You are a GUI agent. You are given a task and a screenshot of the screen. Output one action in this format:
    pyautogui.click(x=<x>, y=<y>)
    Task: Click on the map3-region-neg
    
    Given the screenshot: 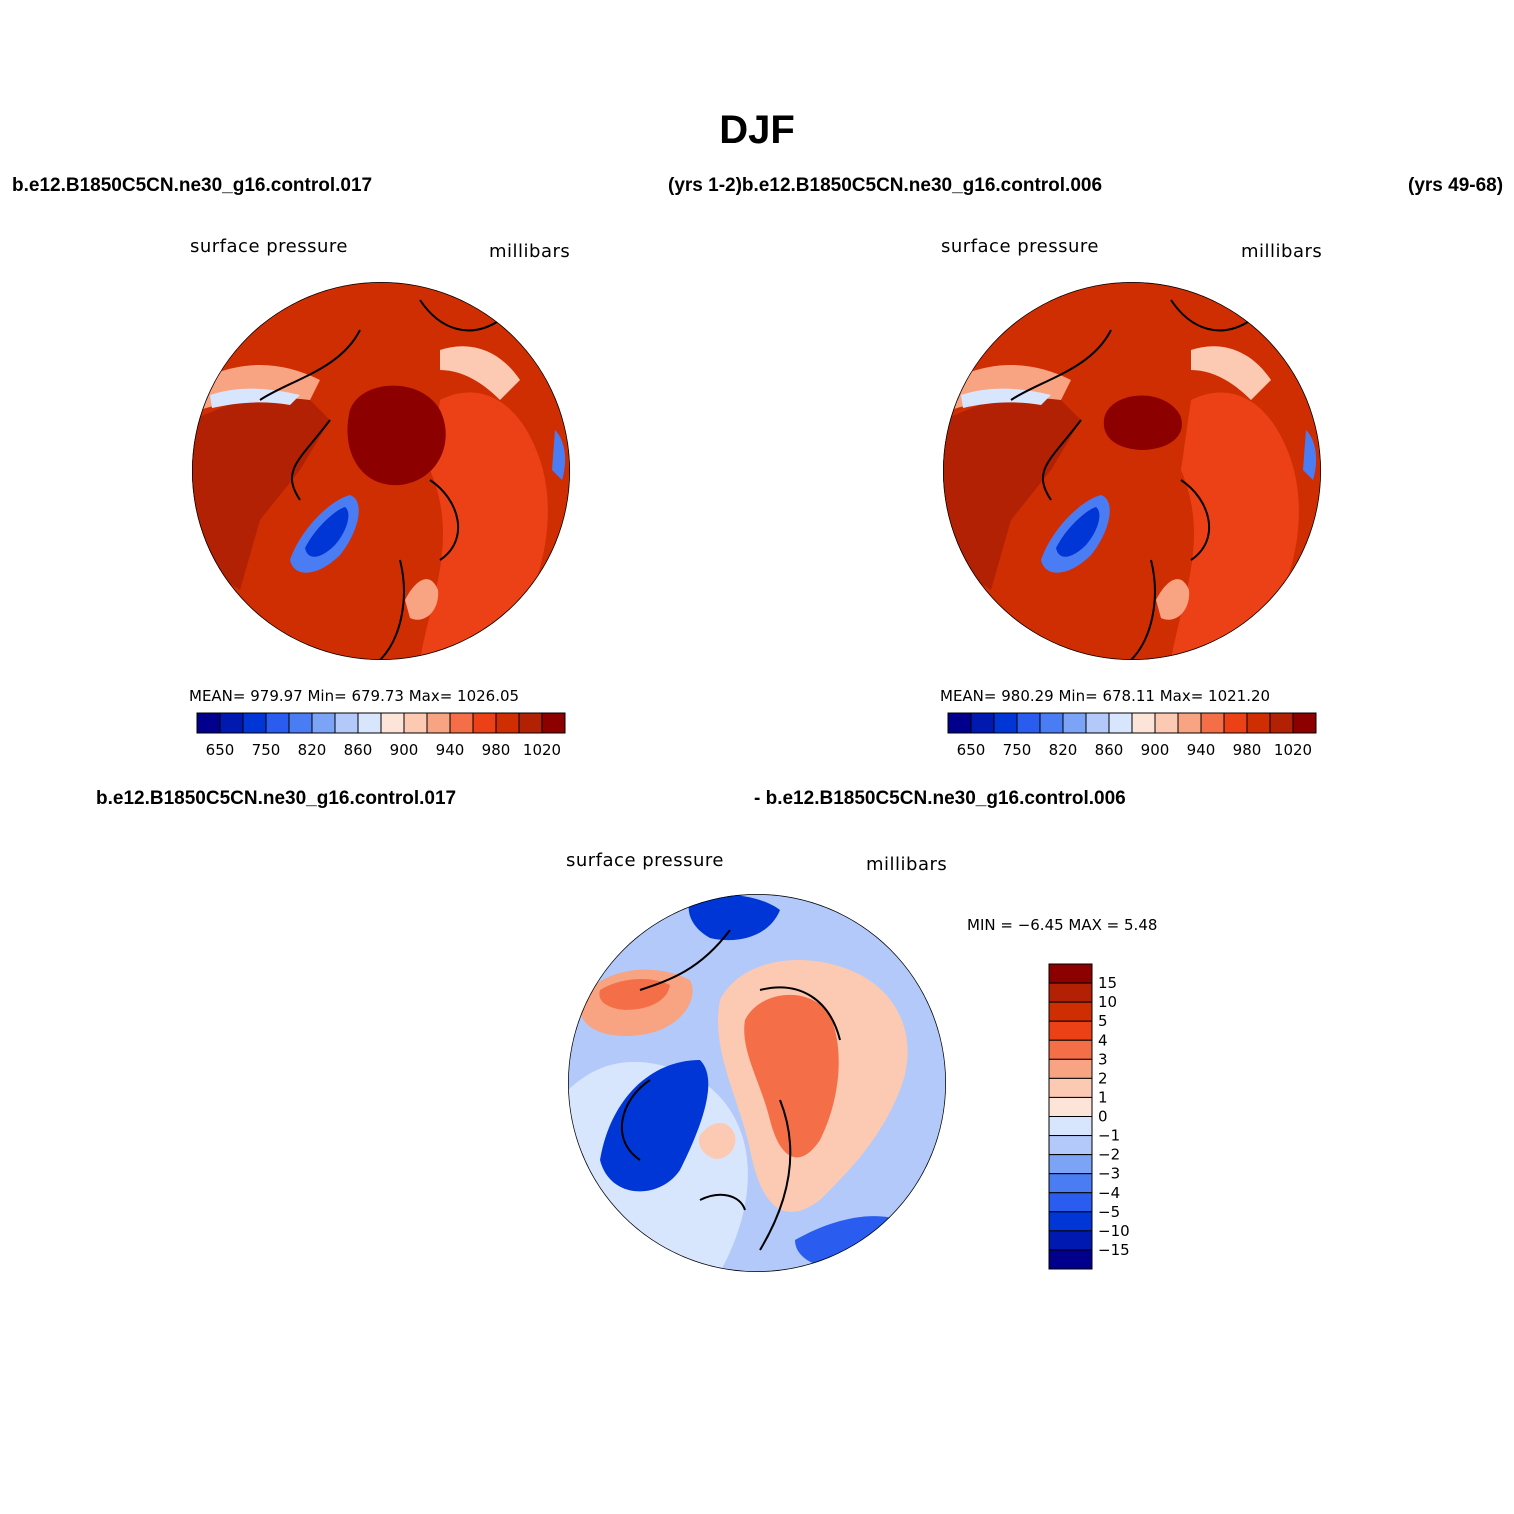 What is the action you would take?
    pyautogui.click(x=654, y=1126)
    